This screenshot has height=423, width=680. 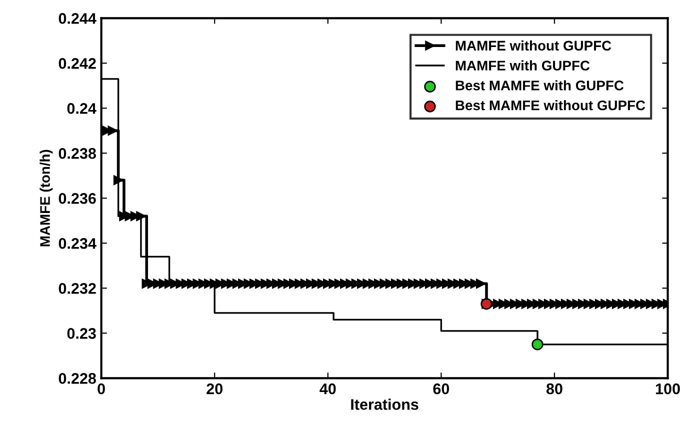 What do you see at coordinates (77, 198) in the screenshot?
I see `y-tick-label: 0.236` at bounding box center [77, 198].